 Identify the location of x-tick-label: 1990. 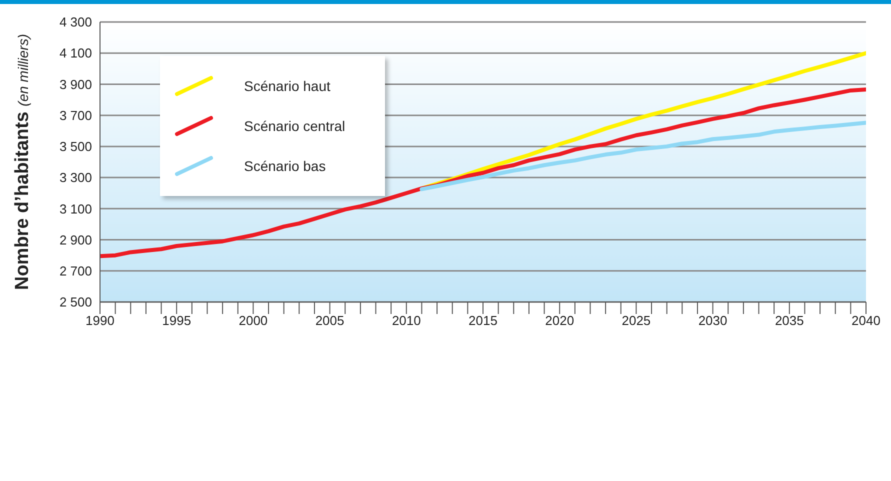
(100, 320).